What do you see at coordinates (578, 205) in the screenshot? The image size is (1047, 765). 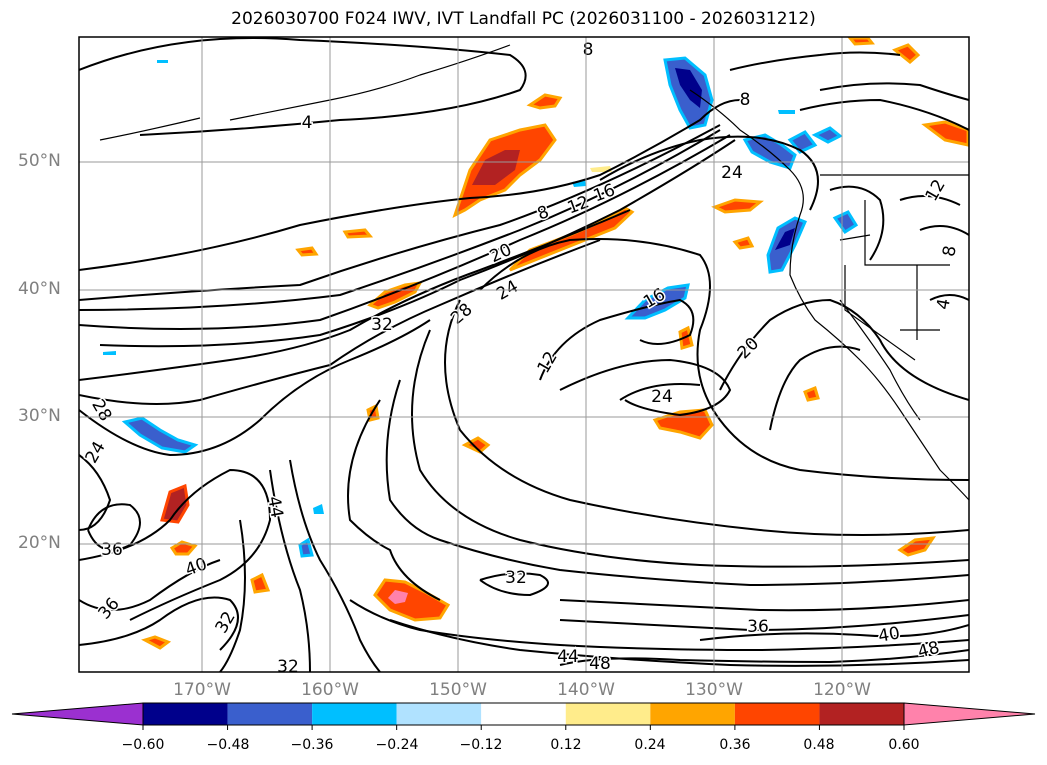 I see `contour-label: 12` at bounding box center [578, 205].